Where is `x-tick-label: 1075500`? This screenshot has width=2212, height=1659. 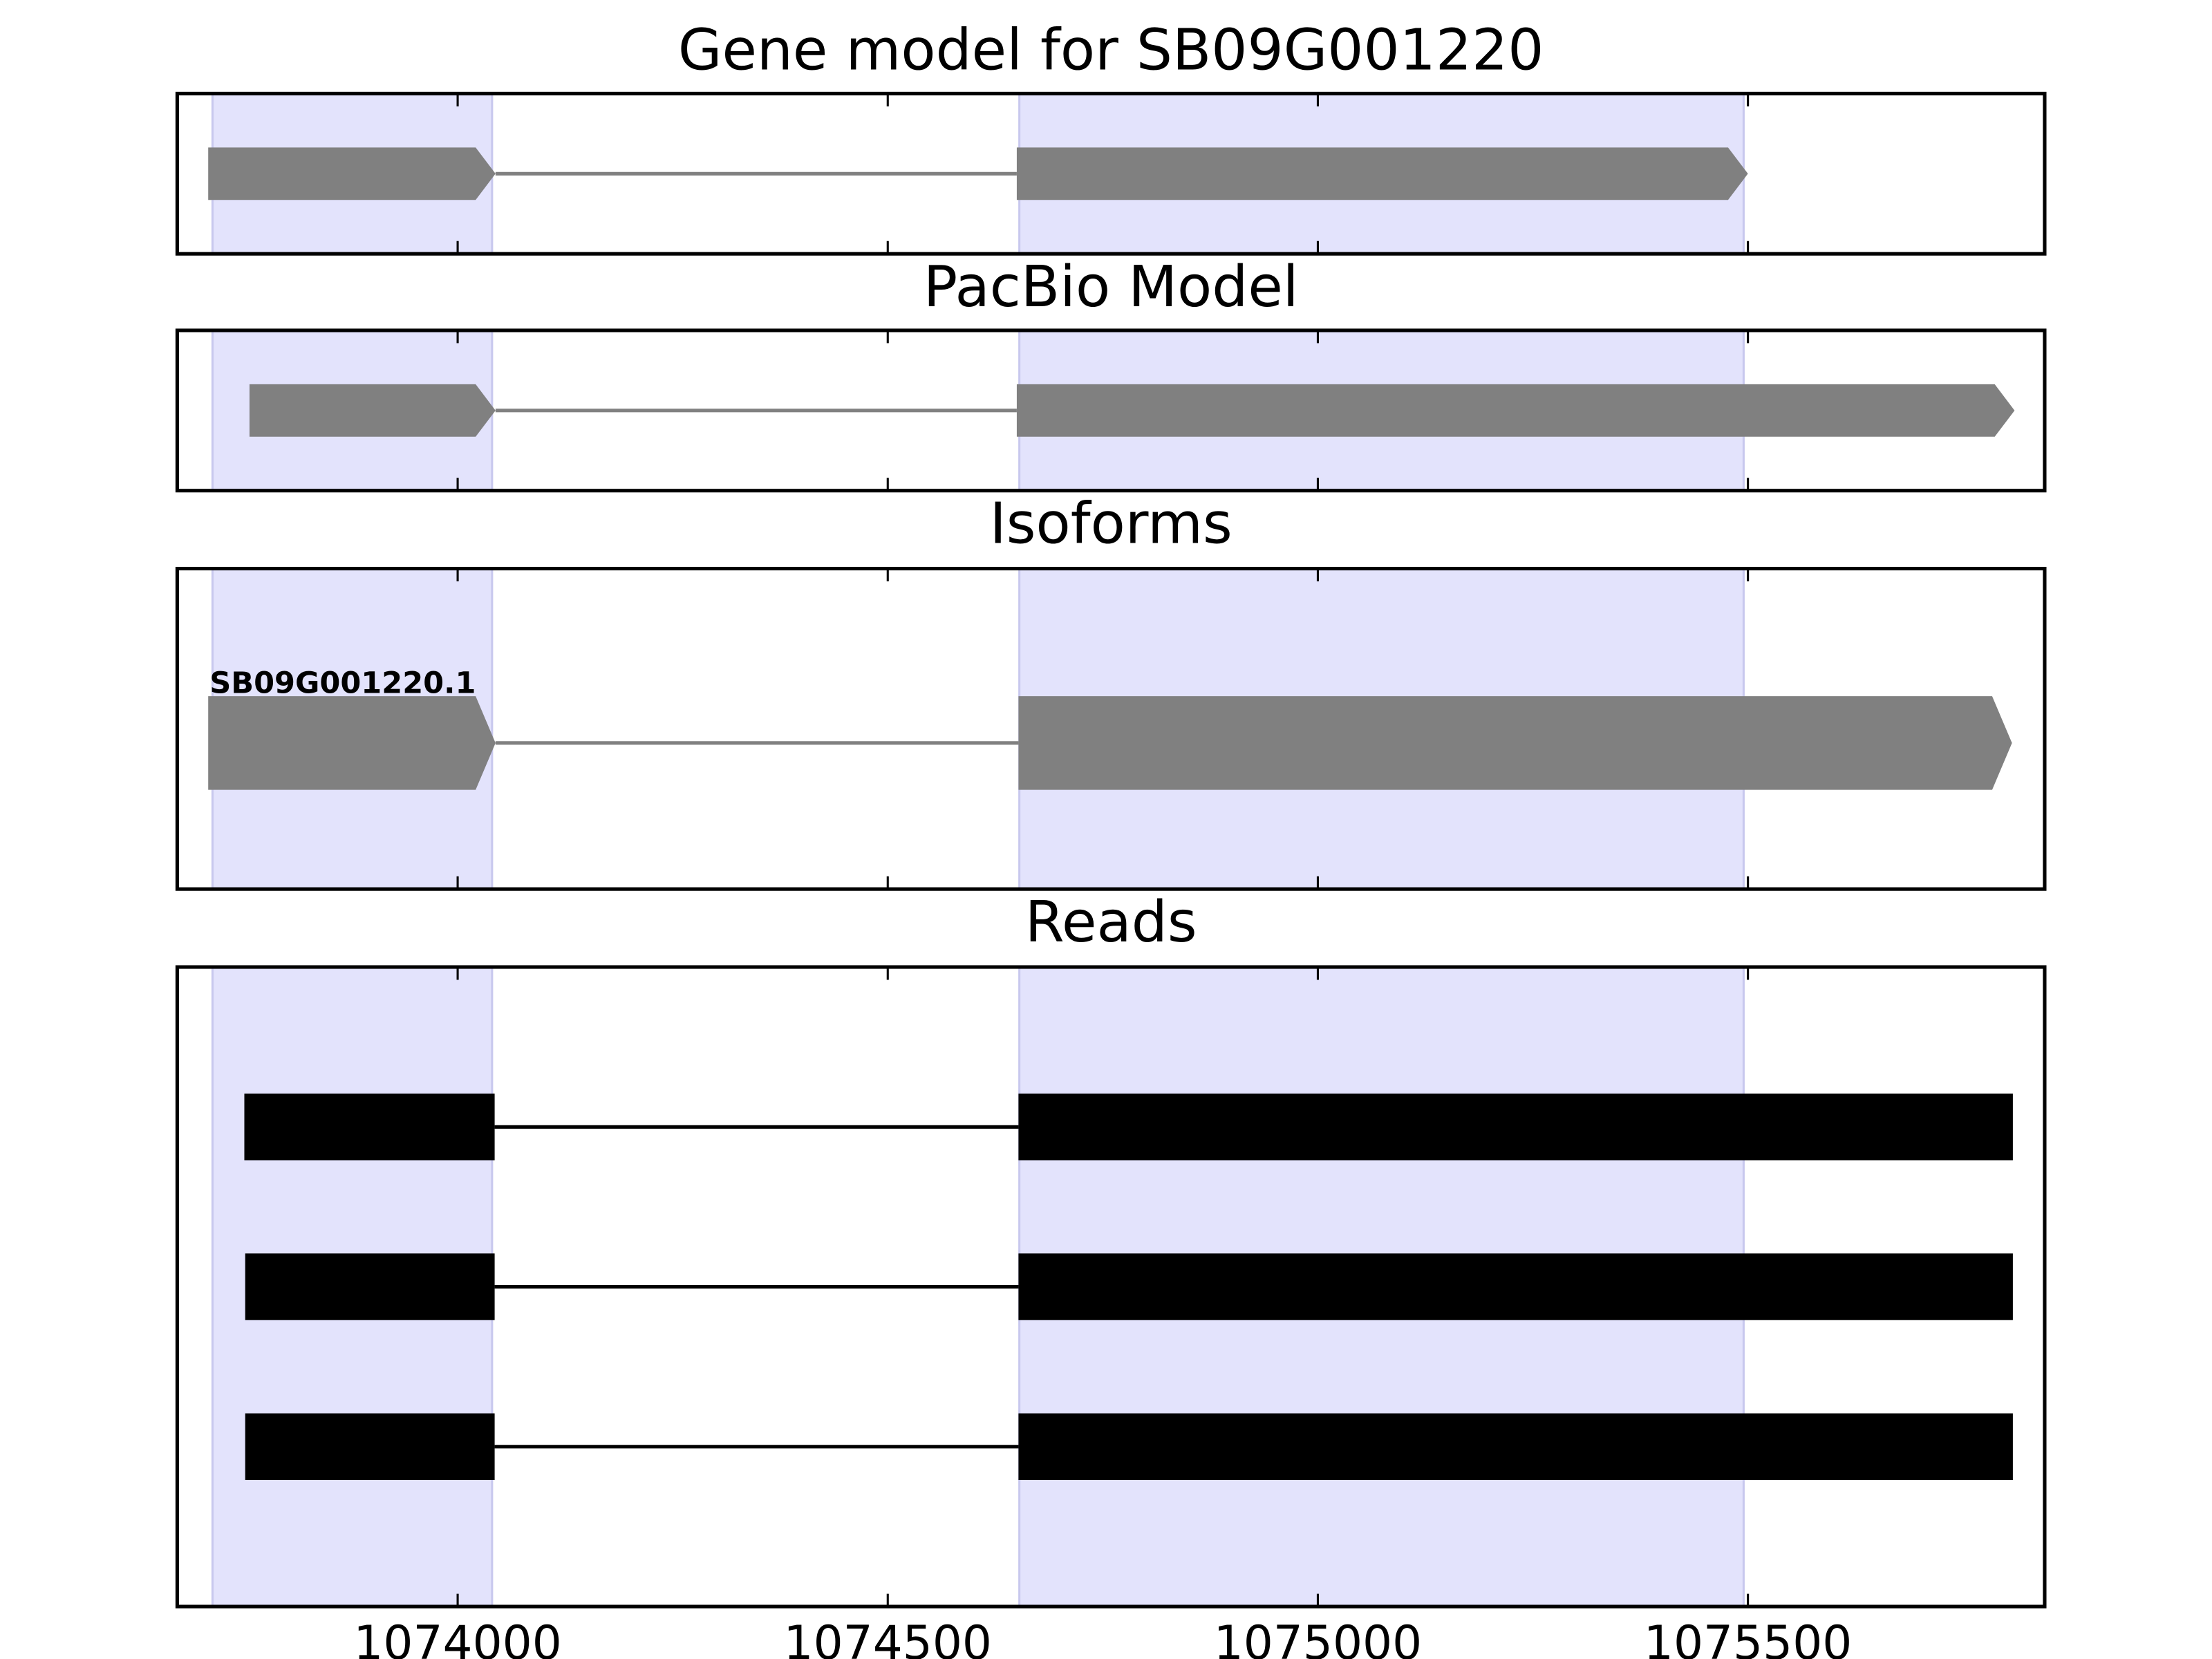
x-tick-label: 1075500 is located at coordinates (1748, 1637).